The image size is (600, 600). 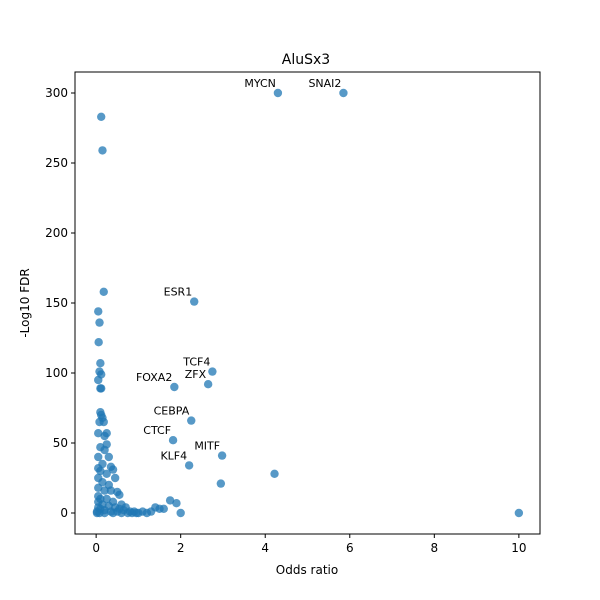 I want to click on x-tick-label: 2, so click(x=181, y=548).